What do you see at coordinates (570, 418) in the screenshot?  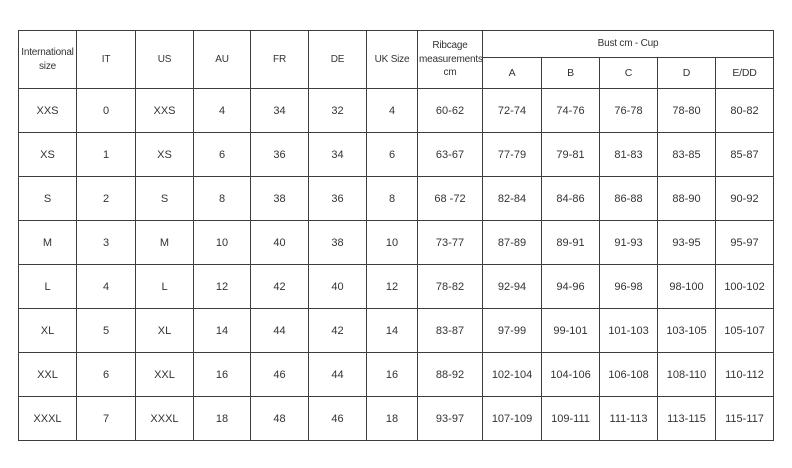 I see `value-cell: 109-111` at bounding box center [570, 418].